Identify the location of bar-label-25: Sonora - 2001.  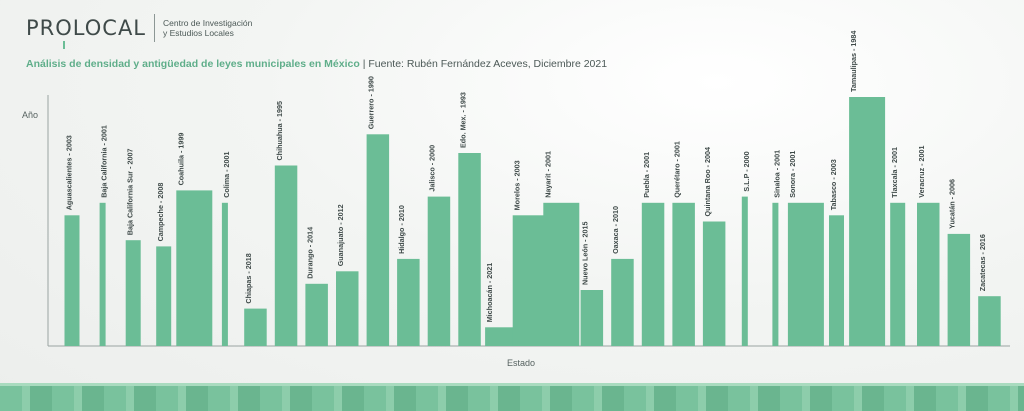
(792, 174).